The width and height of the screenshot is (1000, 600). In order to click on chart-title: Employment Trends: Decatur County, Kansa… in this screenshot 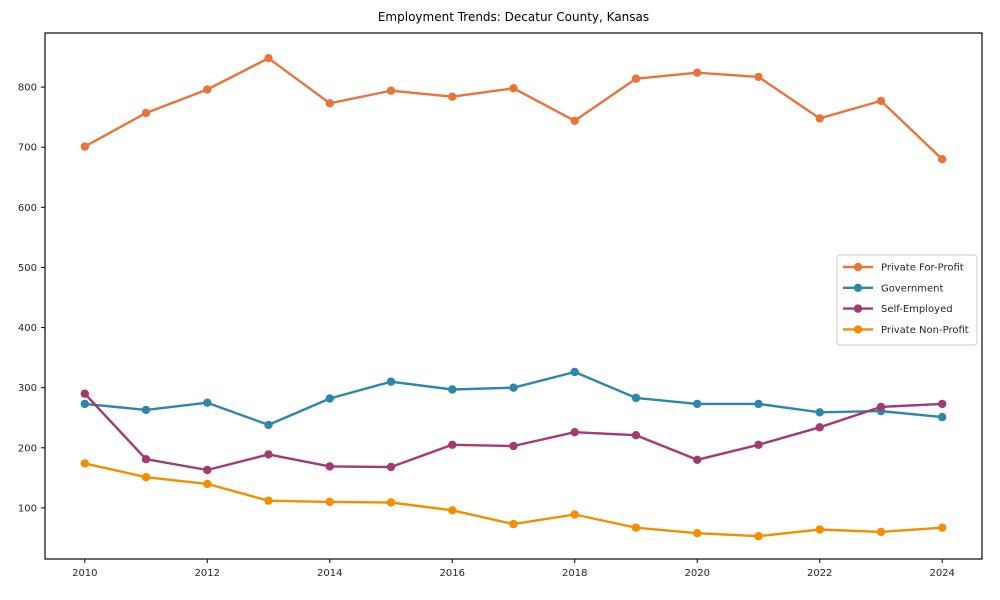, I will do `click(513, 17)`.